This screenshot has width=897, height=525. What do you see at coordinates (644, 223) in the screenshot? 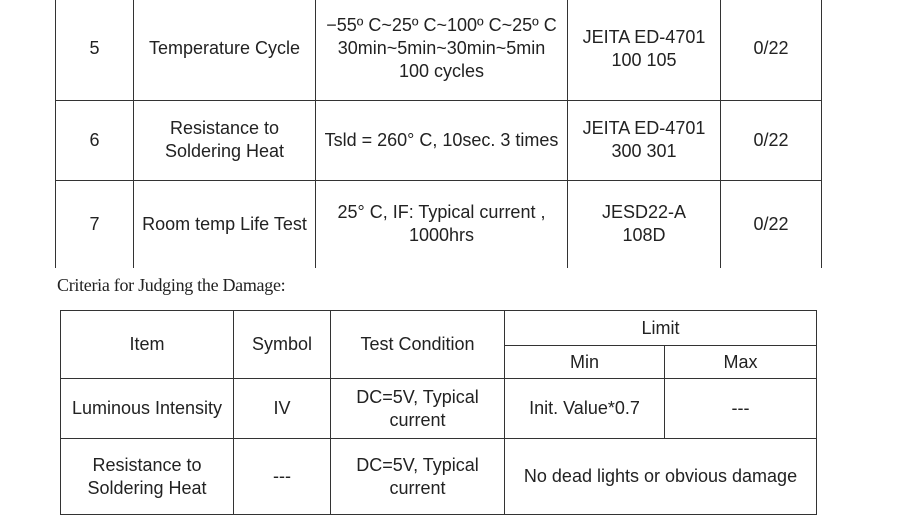
I see `table-cell: JESD22-A 108D` at bounding box center [644, 223].